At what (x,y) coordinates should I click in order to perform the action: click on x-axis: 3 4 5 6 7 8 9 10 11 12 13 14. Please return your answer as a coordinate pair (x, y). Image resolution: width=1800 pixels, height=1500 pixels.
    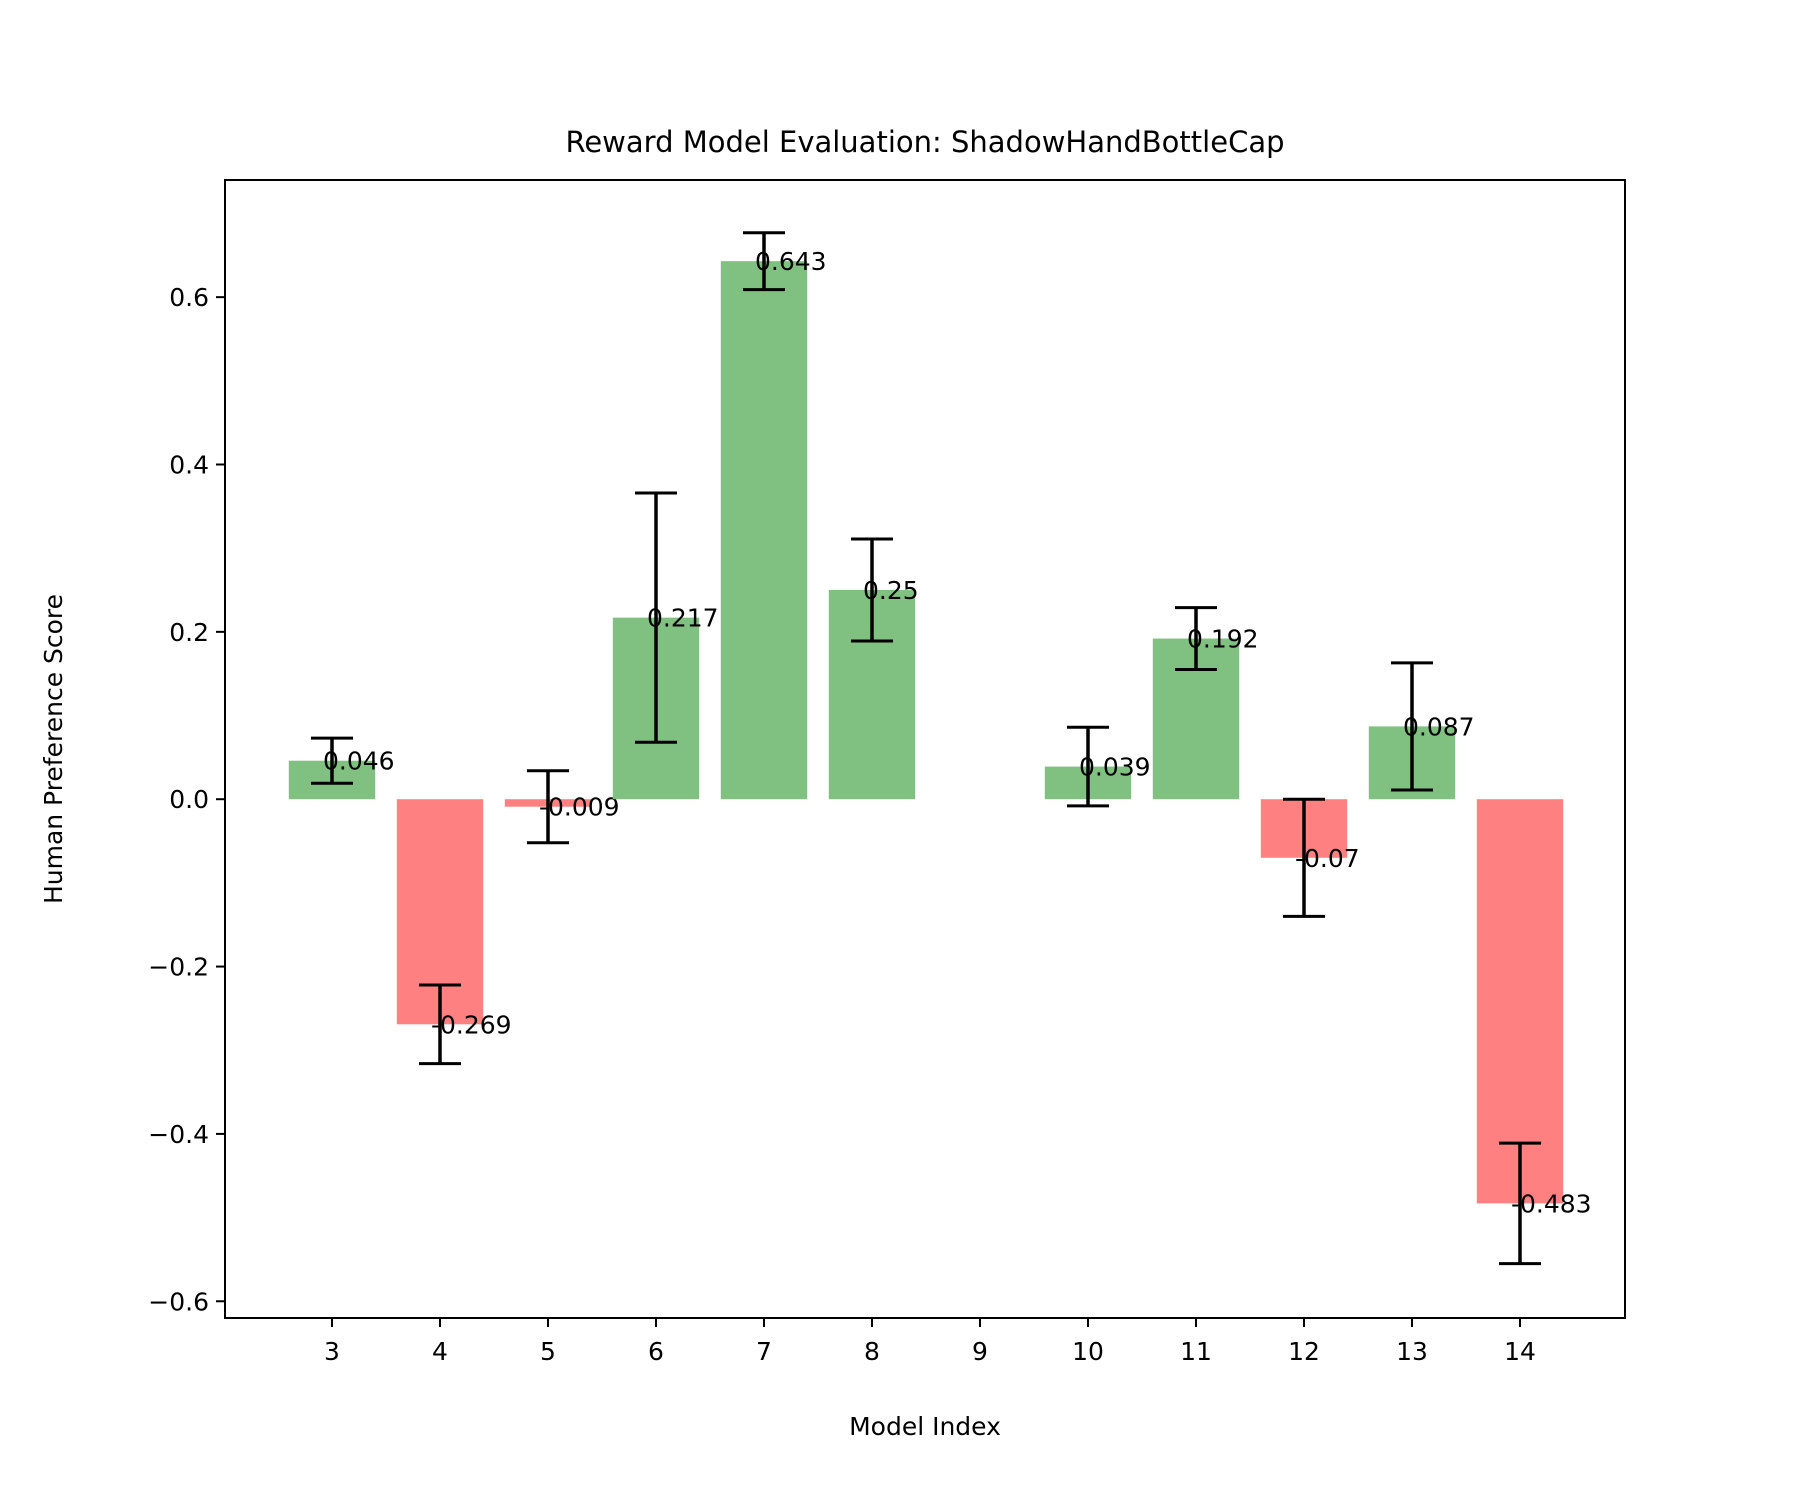
    Looking at the image, I should click on (930, 1342).